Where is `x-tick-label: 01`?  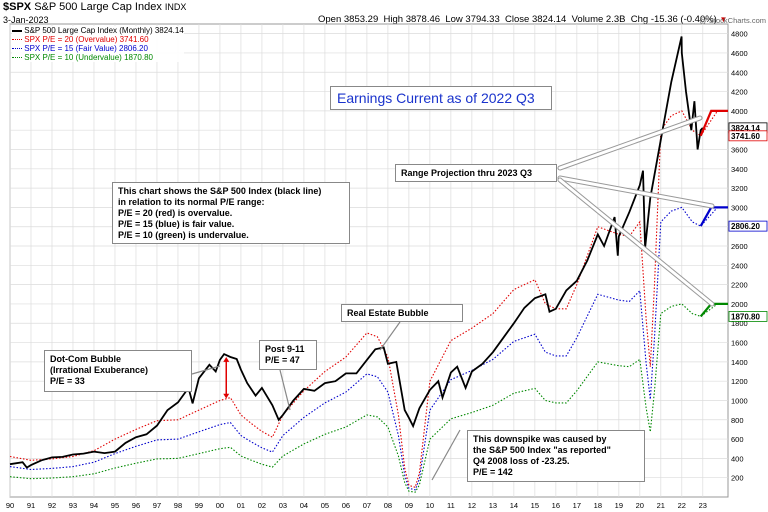 x-tick-label: 01 is located at coordinates (241, 505).